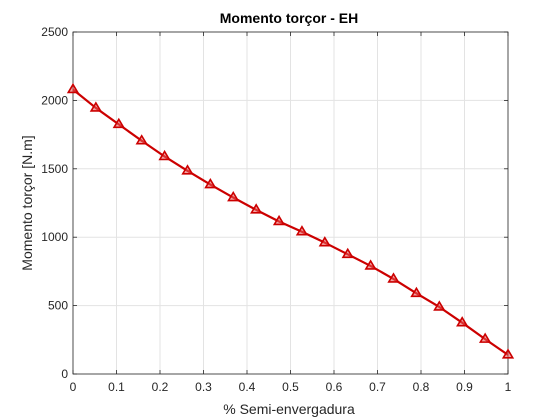 The image size is (560, 420). Describe the element at coordinates (377, 387) in the screenshot. I see `x-tick-label: 0.7` at that location.